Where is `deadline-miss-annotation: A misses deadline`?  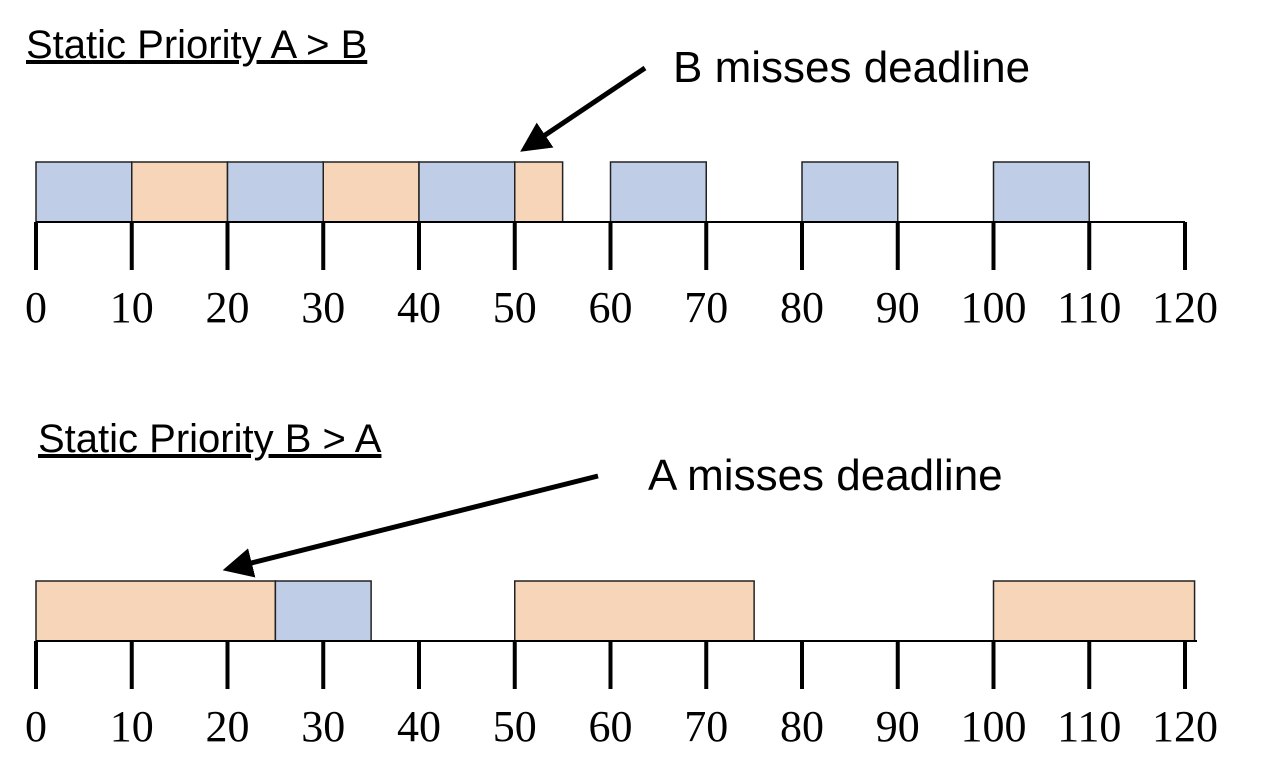 deadline-miss-annotation: A misses deadline is located at coordinates (825, 475).